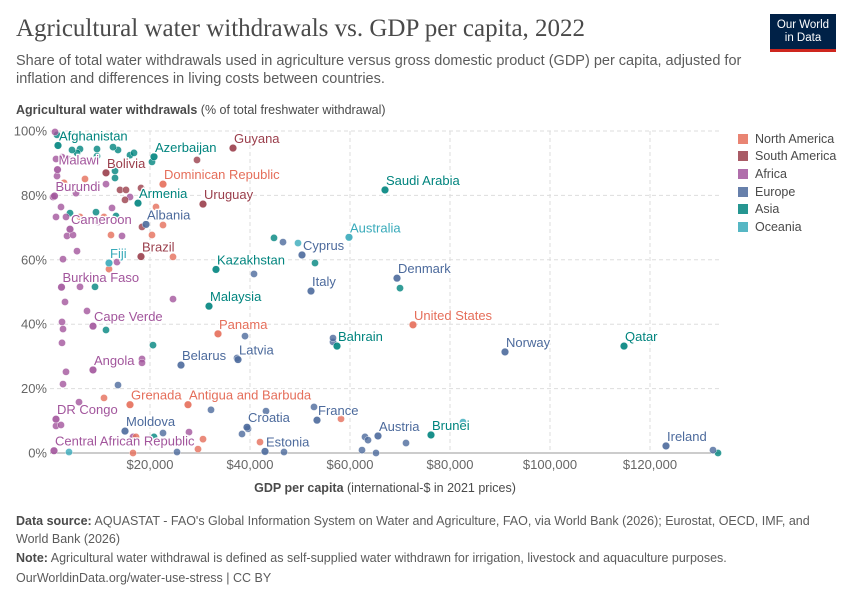 The image size is (850, 600). Describe the element at coordinates (34, 195) in the screenshot. I see `y-tick-label: 80%` at that location.